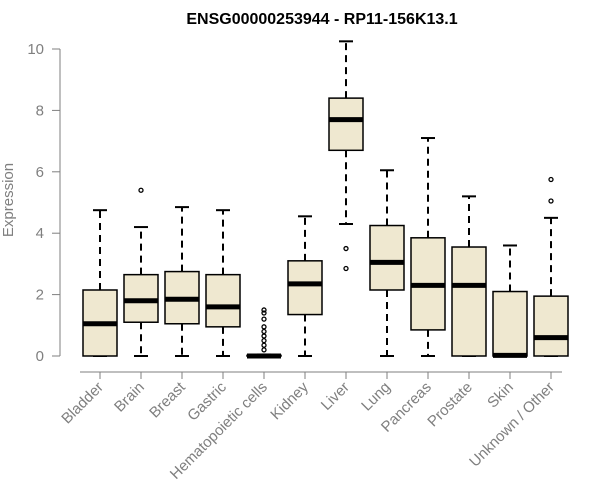 This screenshot has width=600, height=500. Describe the element at coordinates (40, 356) in the screenshot. I see `y-tick-label: 0` at that location.